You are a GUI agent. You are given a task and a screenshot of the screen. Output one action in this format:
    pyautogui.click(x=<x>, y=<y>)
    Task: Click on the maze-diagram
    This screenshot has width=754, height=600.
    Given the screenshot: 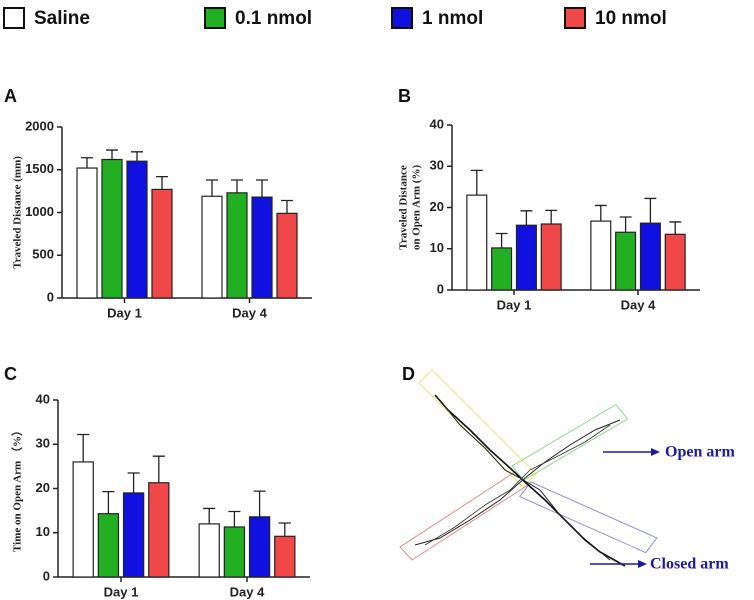 What is the action you would take?
    pyautogui.click(x=529, y=468)
    